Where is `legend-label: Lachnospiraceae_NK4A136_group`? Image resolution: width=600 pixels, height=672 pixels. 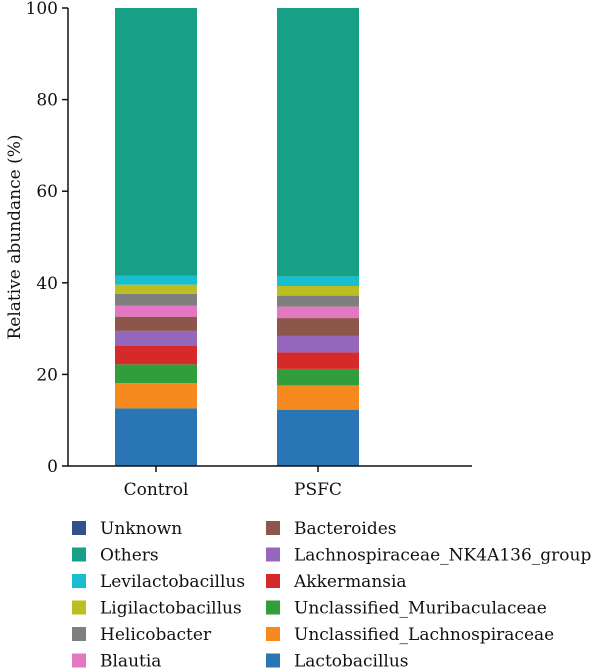 legend-label: Lachnospiraceae_NK4A136_group is located at coordinates (442, 556).